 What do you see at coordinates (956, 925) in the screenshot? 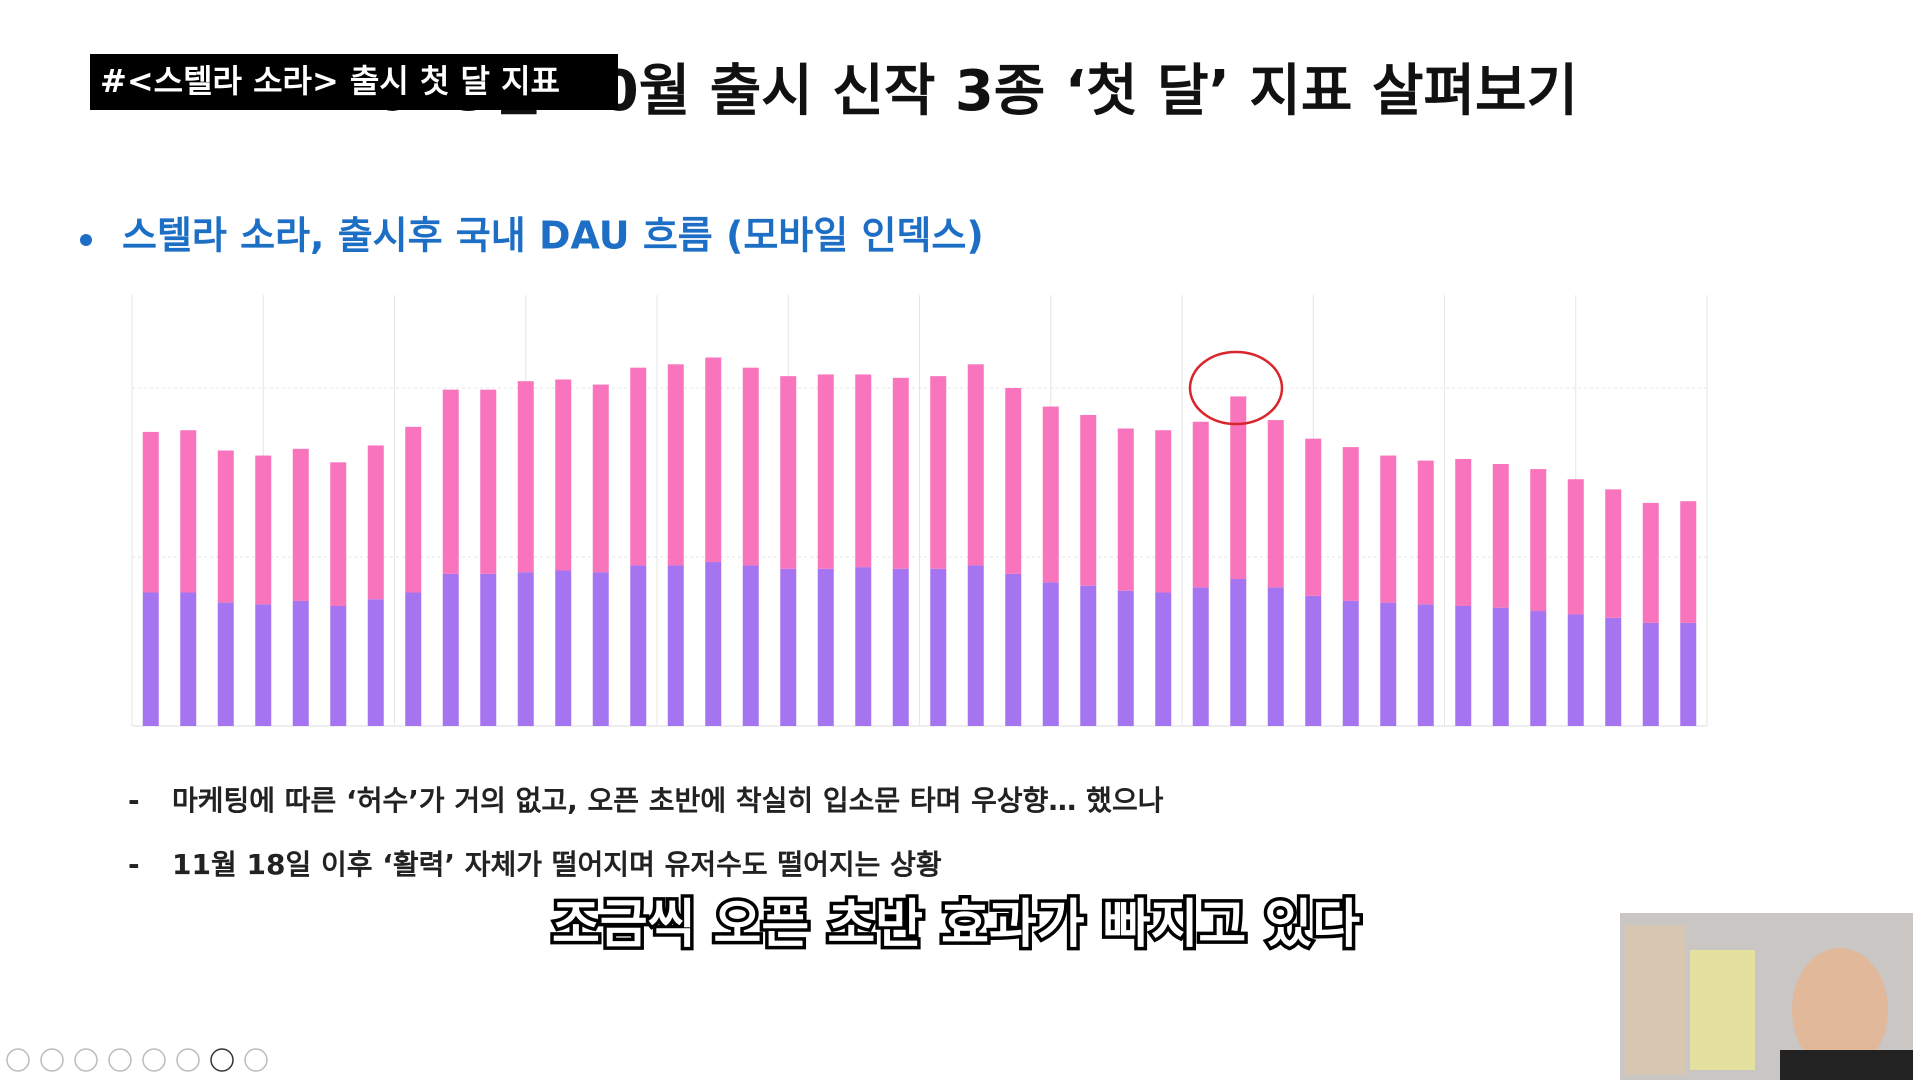
I see `subtitle-caption: 조금씩 오픈 초반 효과가 빠지고 있다` at bounding box center [956, 925].